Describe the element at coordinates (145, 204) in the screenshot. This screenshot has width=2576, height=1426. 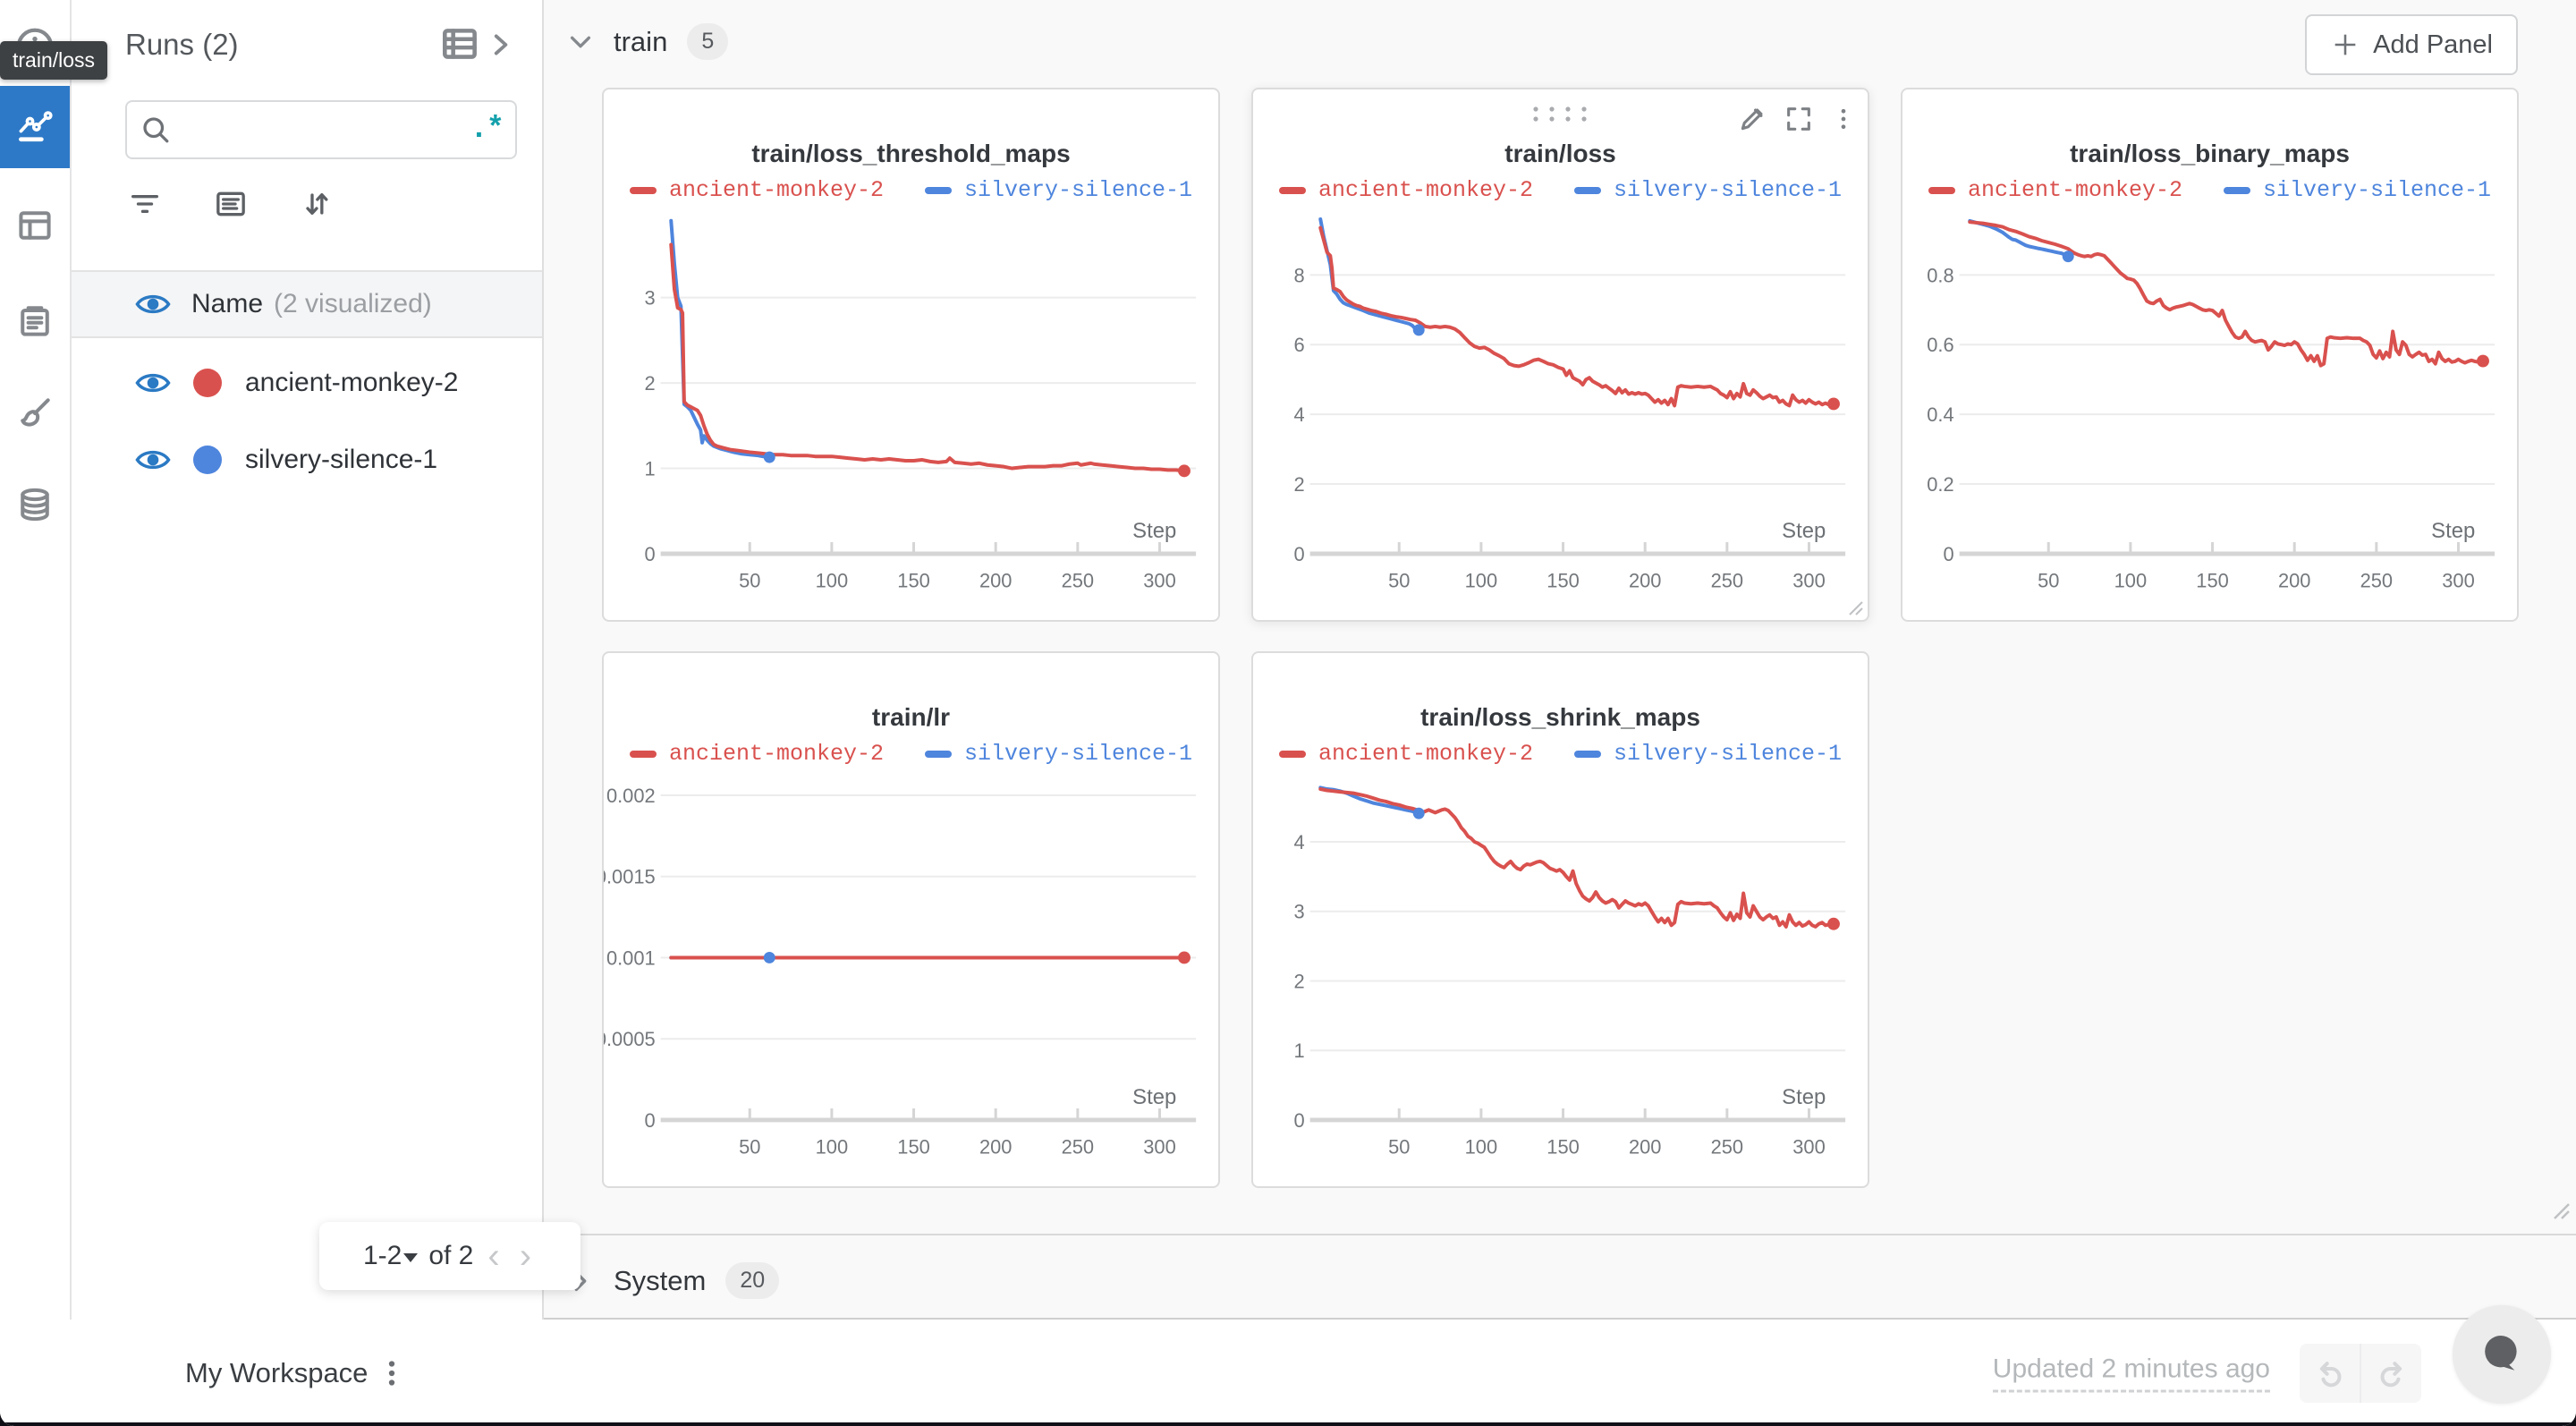
I see `filter-icon` at that location.